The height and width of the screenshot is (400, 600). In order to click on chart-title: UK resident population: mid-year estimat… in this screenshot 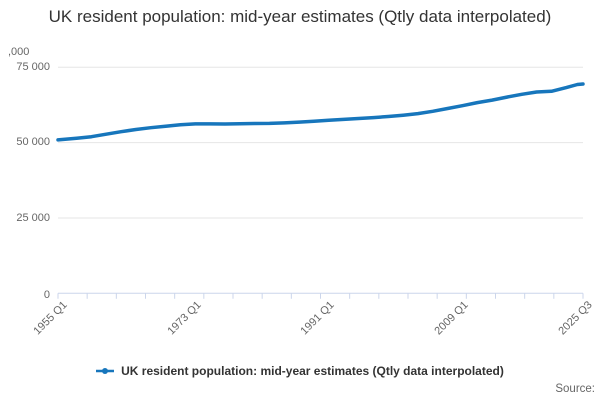, I will do `click(300, 16)`.